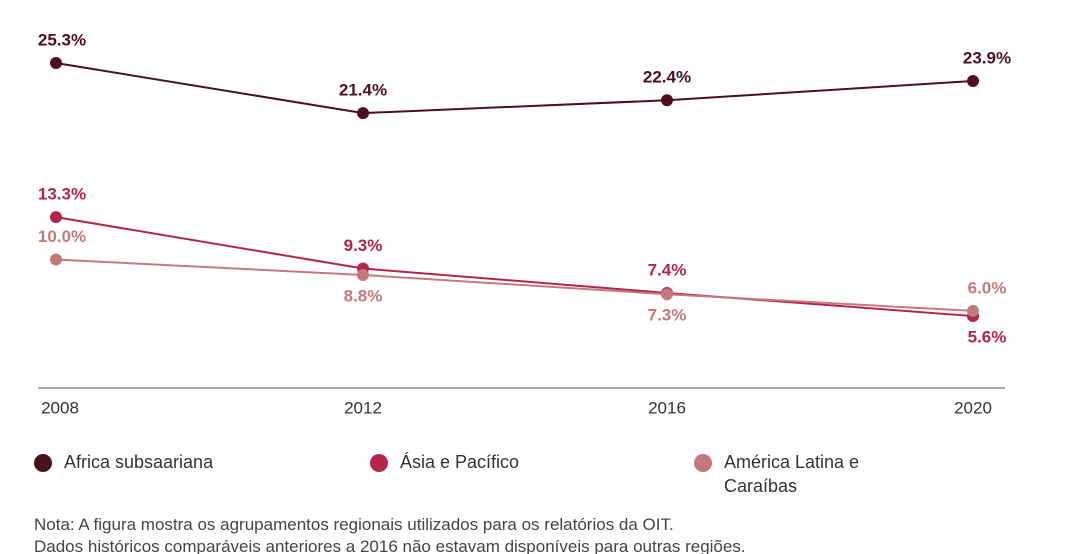 This screenshot has width=1083, height=554. Describe the element at coordinates (973, 407) in the screenshot. I see `x-tick-label: 2020` at that location.